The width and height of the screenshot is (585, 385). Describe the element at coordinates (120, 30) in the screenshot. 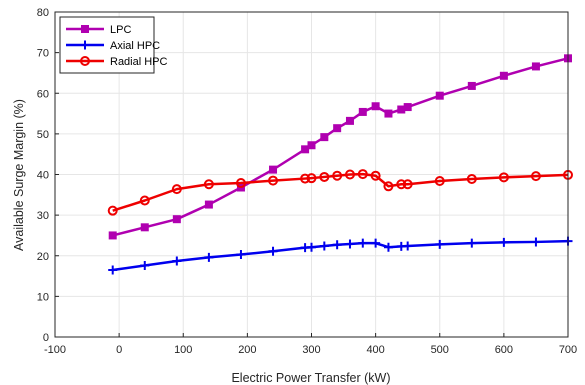

I see `legend-label-lpc: LPC` at that location.